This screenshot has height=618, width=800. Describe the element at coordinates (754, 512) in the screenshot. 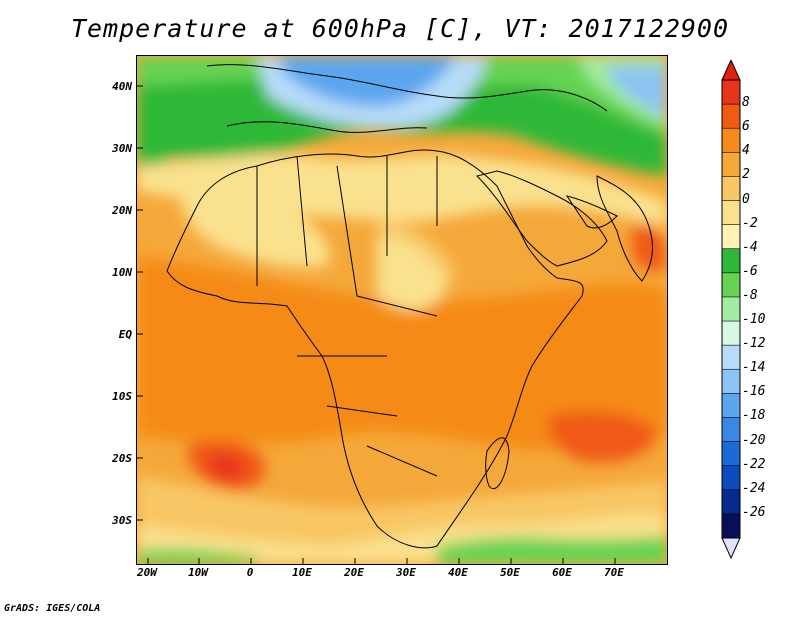

I see `colorbar-label: -26` at that location.